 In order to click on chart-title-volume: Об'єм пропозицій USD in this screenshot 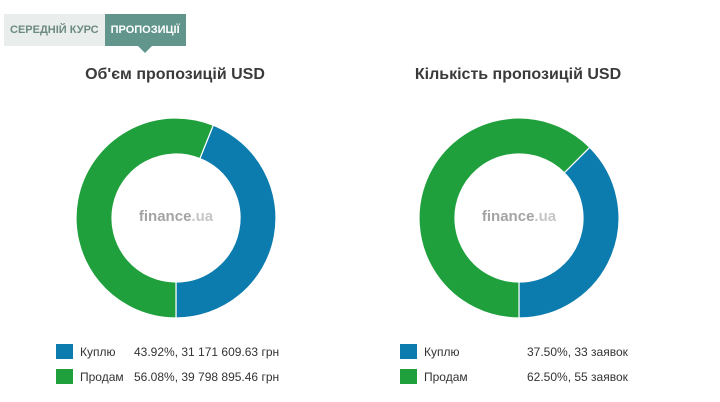, I will do `click(175, 74)`.